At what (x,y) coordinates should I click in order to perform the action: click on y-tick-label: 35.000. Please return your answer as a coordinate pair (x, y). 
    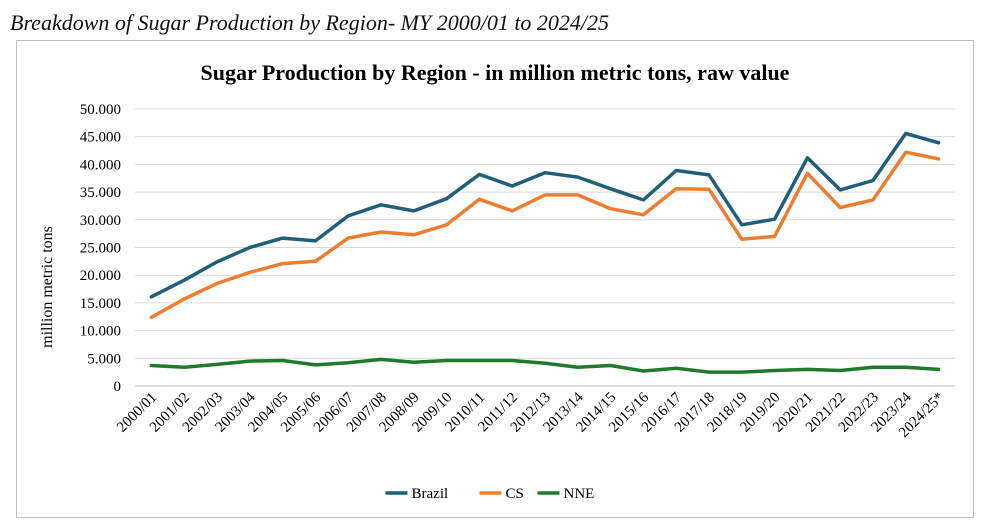
    Looking at the image, I should click on (100, 193).